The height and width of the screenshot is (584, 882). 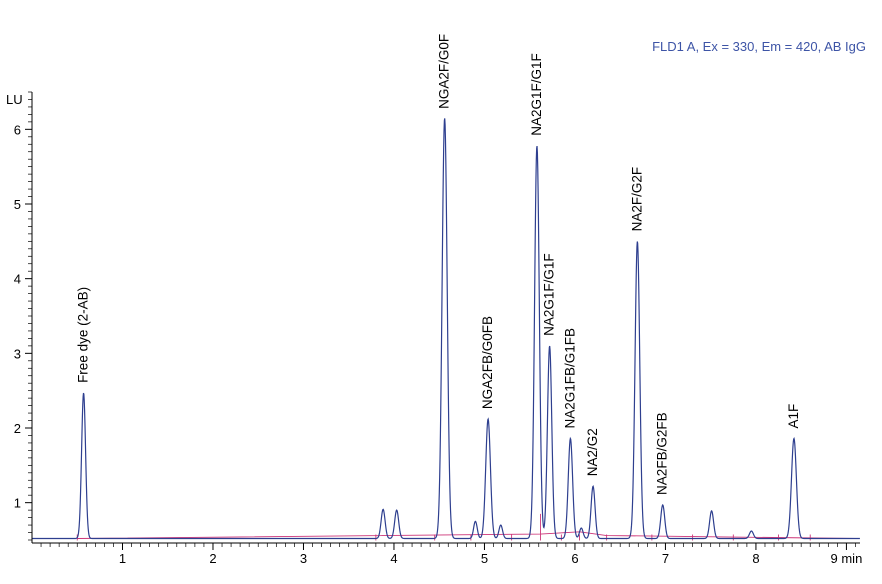 I want to click on peak-label: NA2FB/G2FB, so click(x=662, y=453).